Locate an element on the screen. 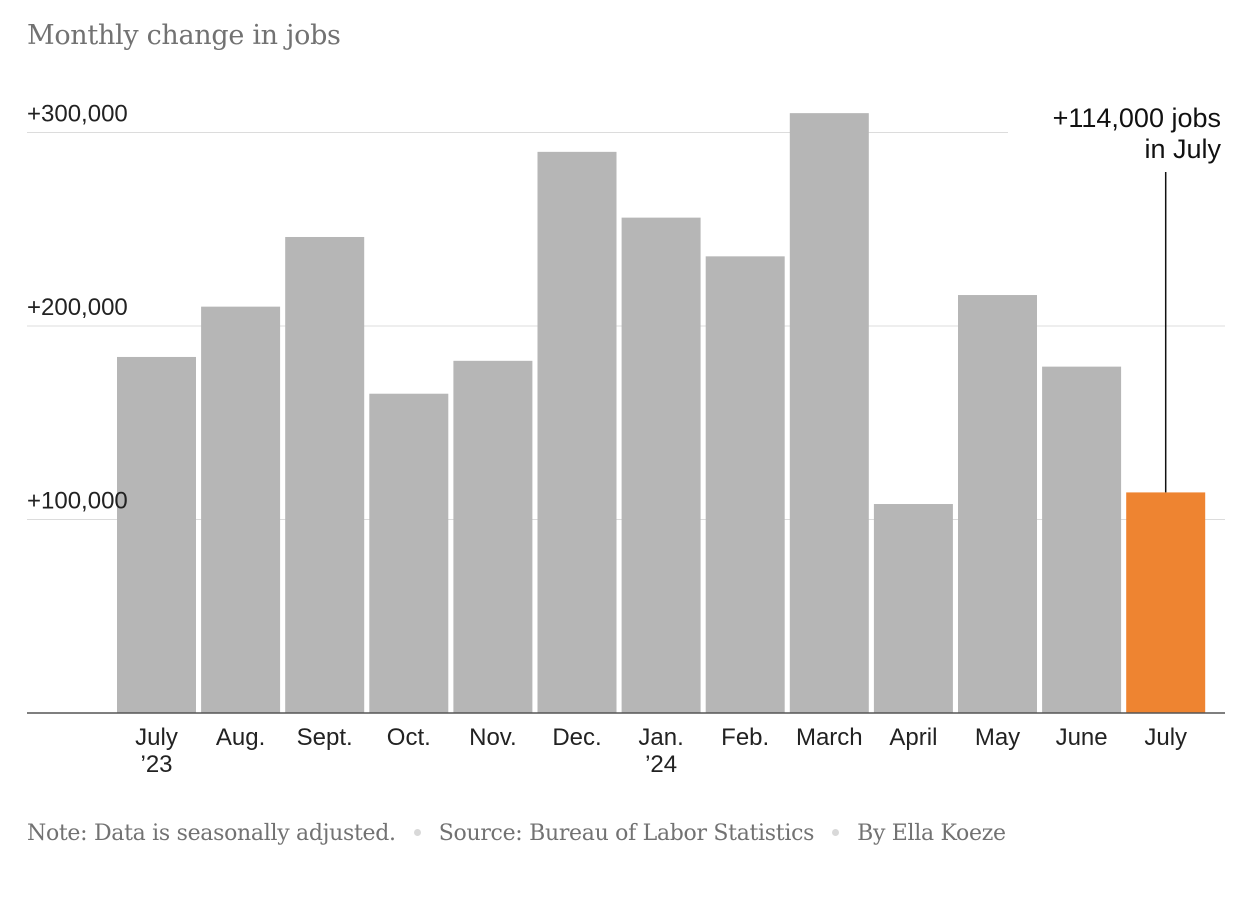 The width and height of the screenshot is (1238, 898). x-tick-label: Dec. is located at coordinates (576, 737).